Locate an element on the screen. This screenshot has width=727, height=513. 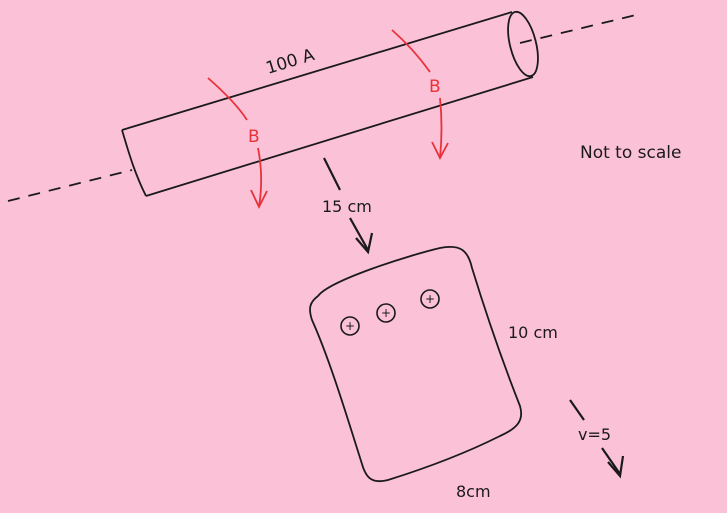
field-label-left: B is located at coordinates (254, 137).